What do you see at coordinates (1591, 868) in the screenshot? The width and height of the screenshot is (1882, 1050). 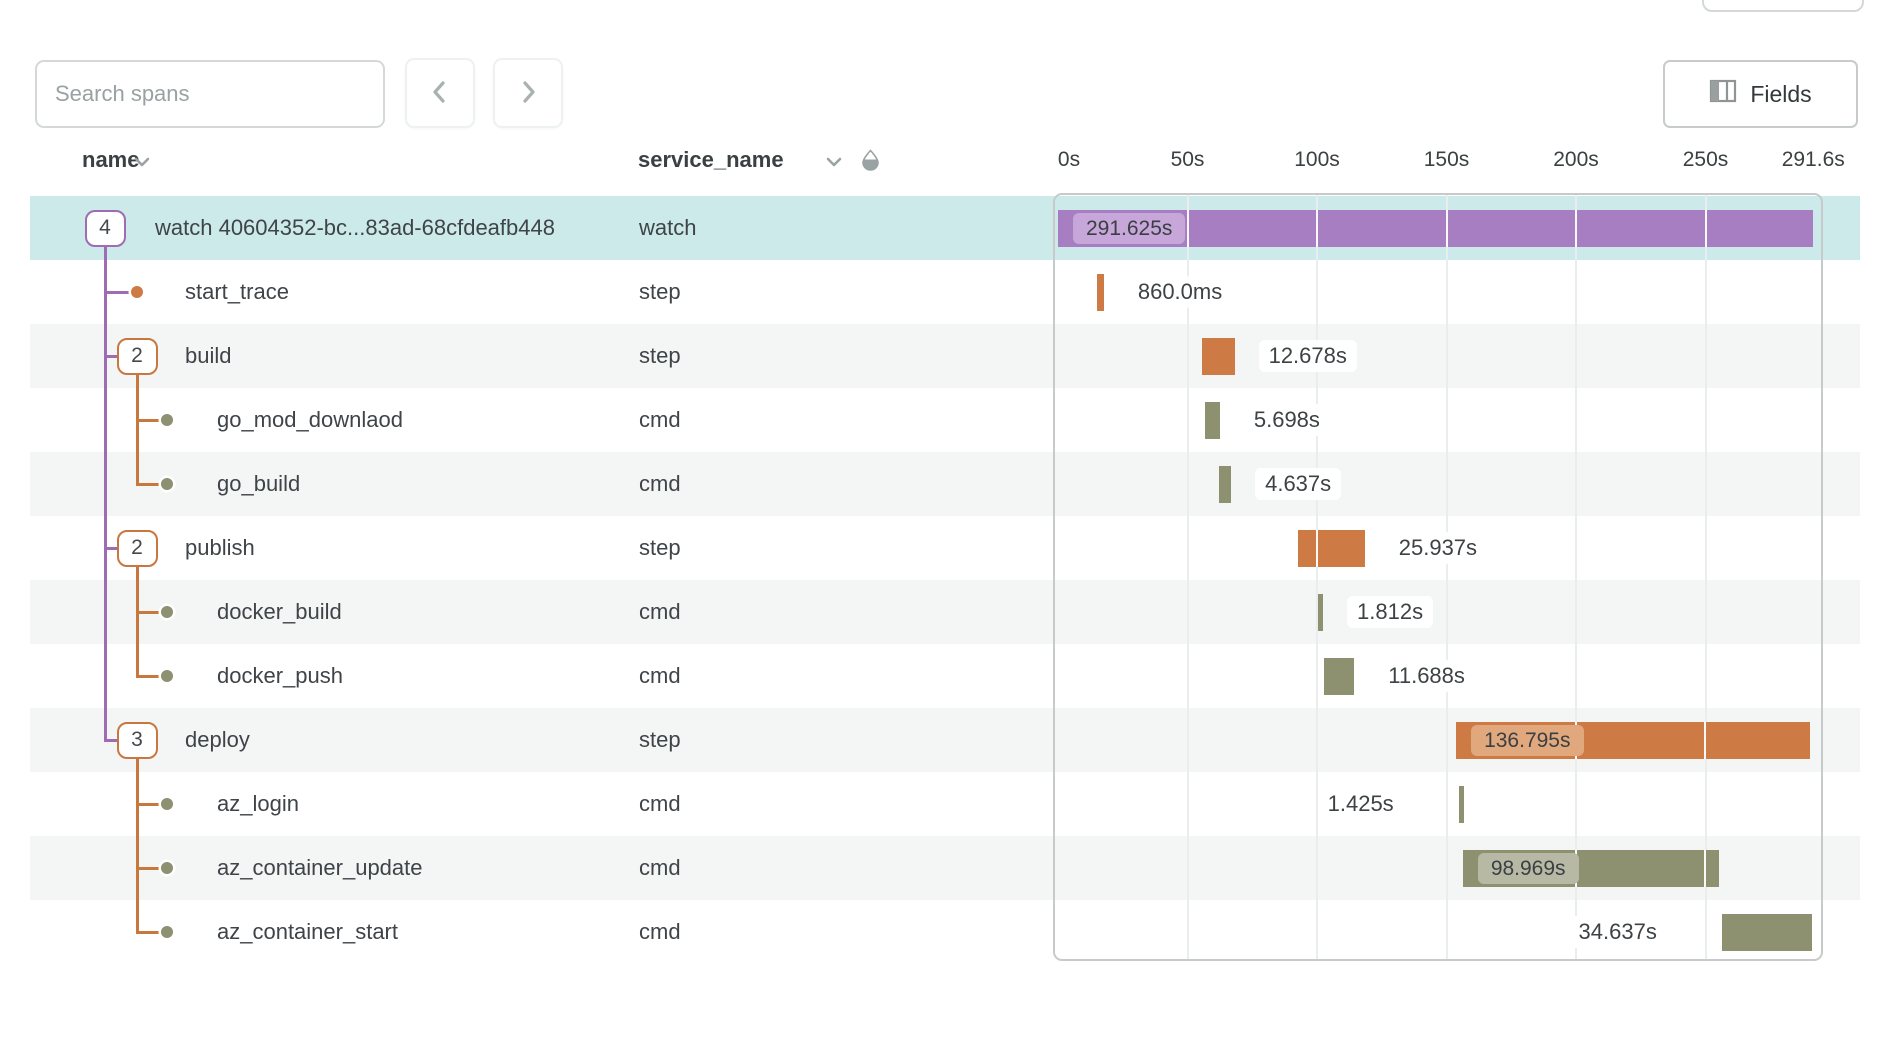 I see `span-bar: 98.969s` at bounding box center [1591, 868].